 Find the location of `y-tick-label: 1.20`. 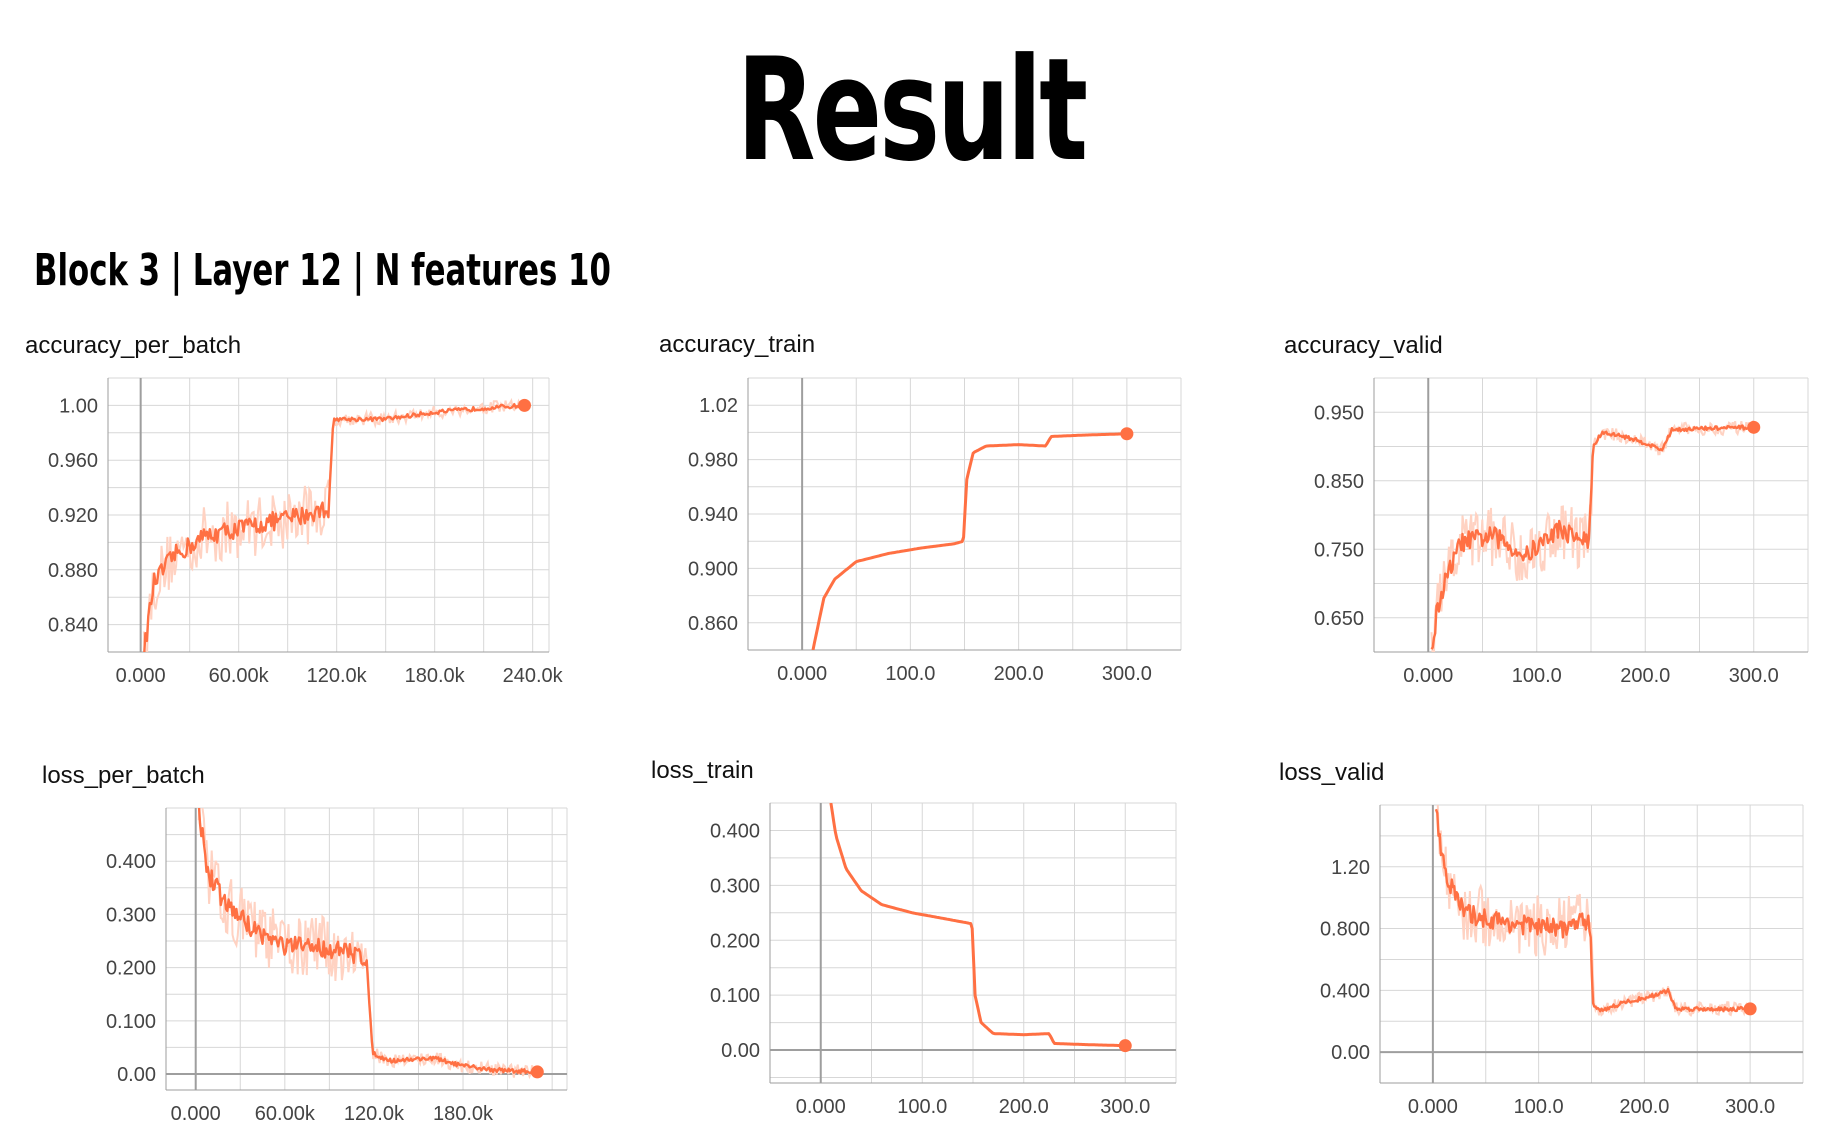

y-tick-label: 1.20 is located at coordinates (1350, 868).